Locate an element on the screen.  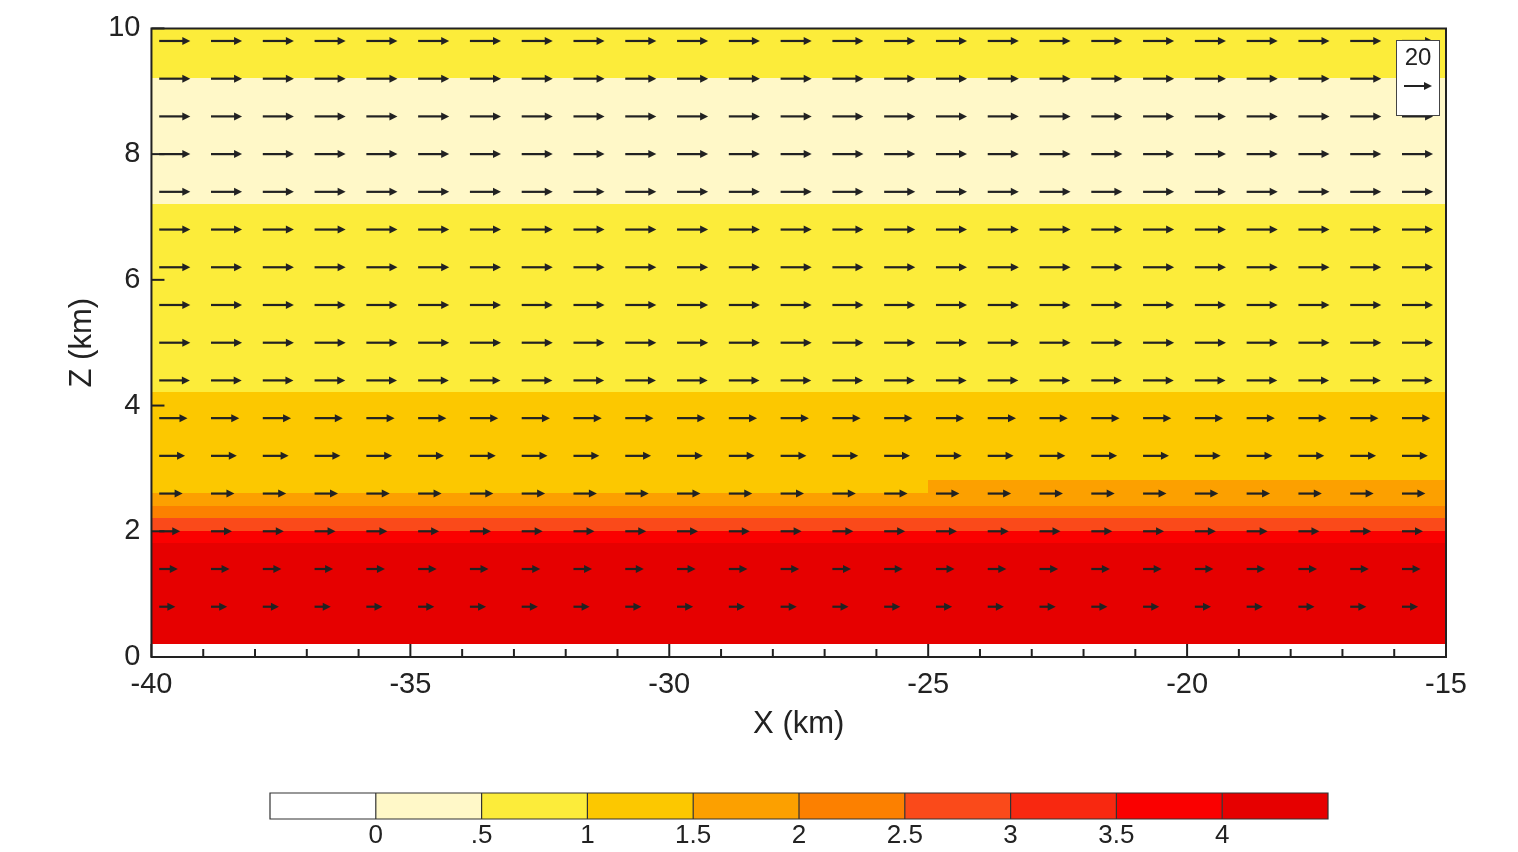
x-axis-title: X (km) is located at coordinates (799, 722).